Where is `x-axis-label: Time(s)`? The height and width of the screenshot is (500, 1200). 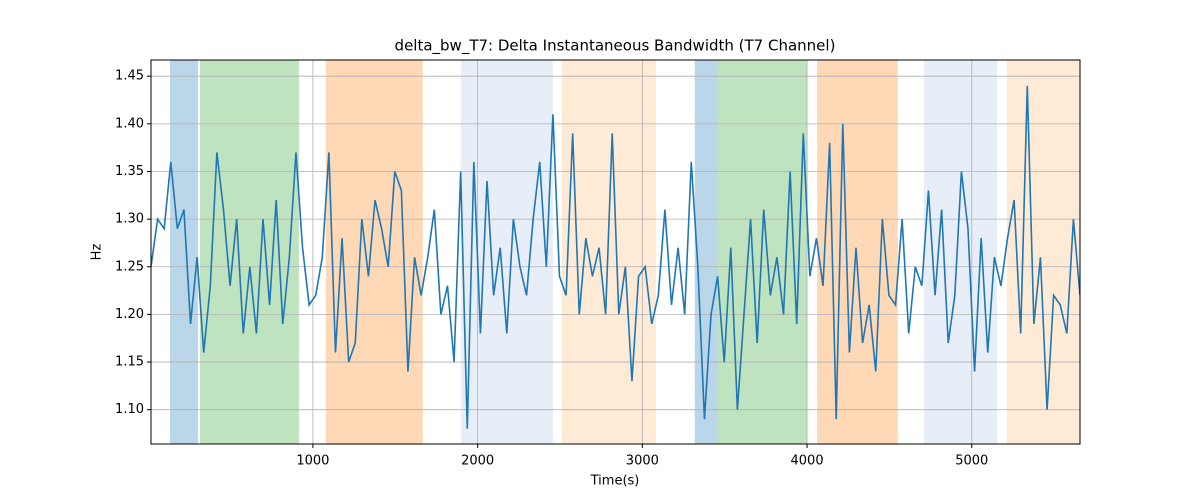
x-axis-label: Time(s) is located at coordinates (615, 481).